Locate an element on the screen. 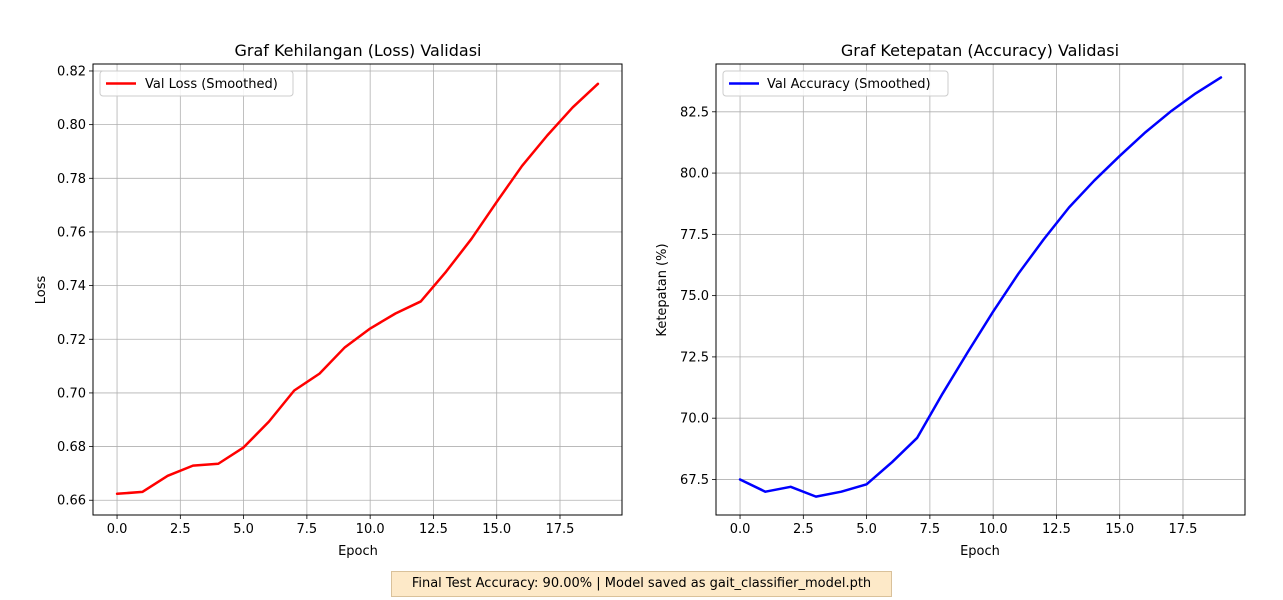 The height and width of the screenshot is (600, 1283). y-tick-label: 70.0 is located at coordinates (694, 419).